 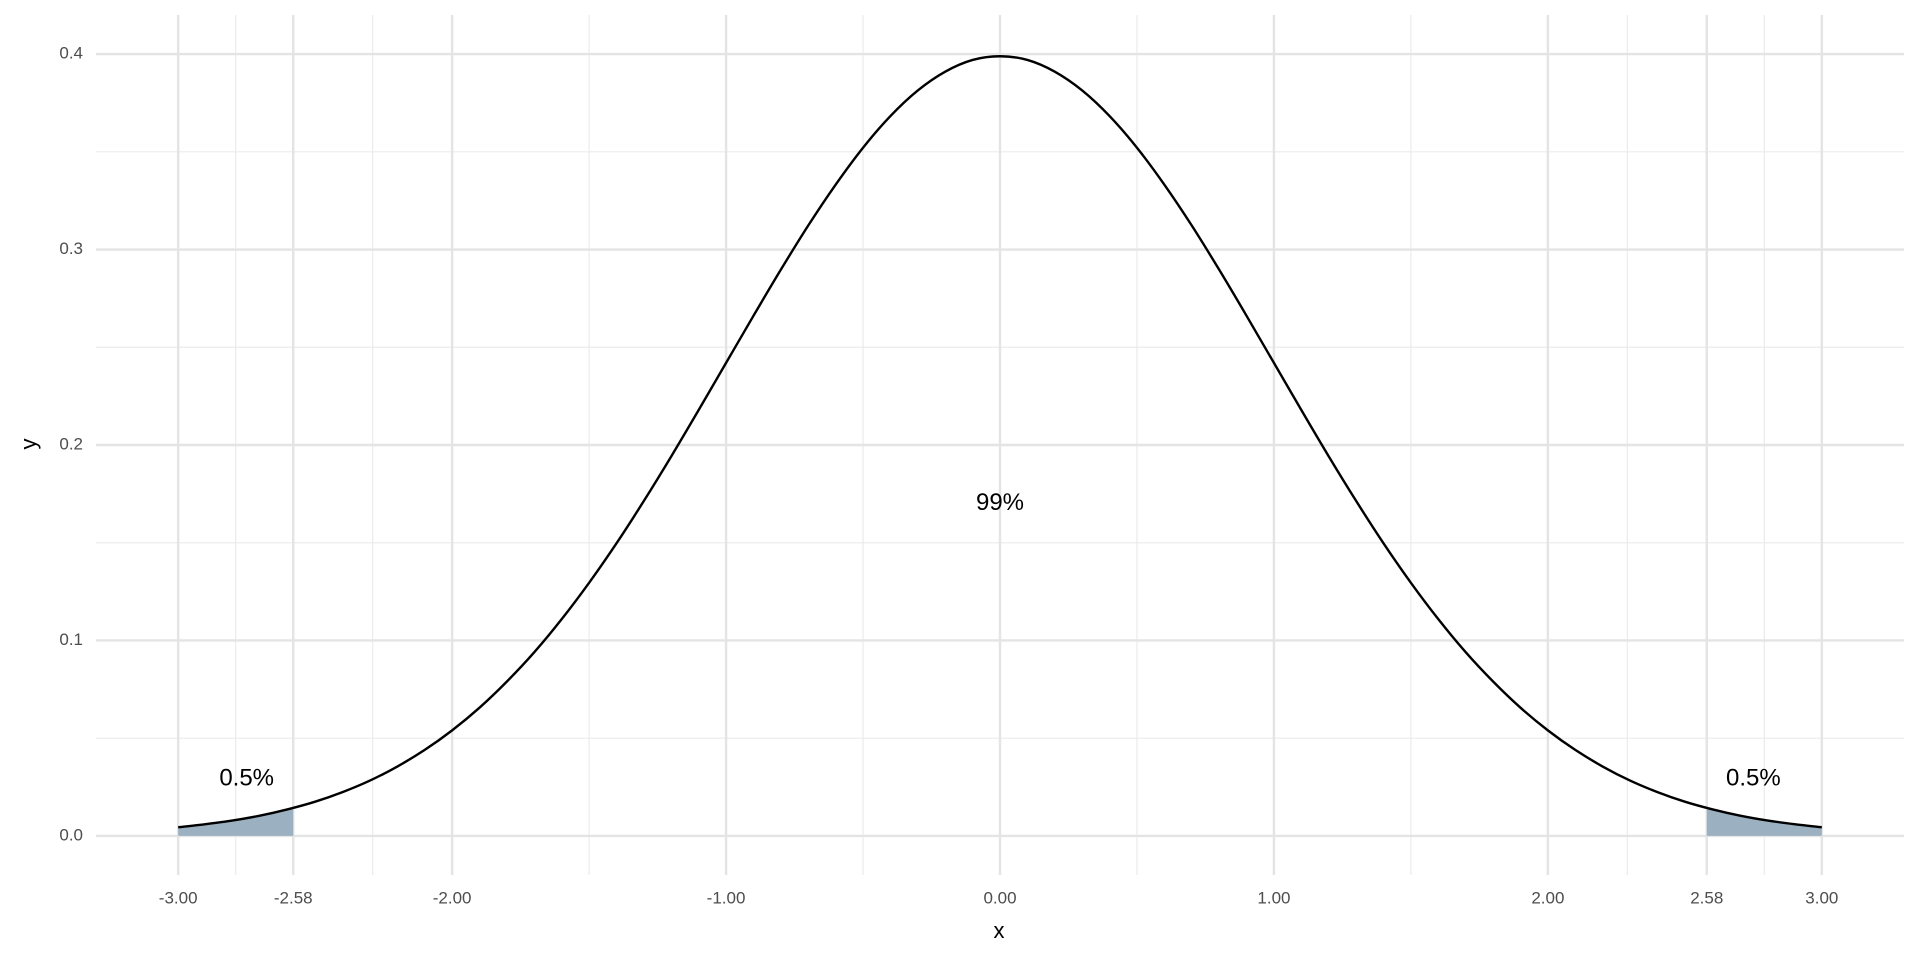 I want to click on y-tick-label: 0.4, so click(x=71, y=53).